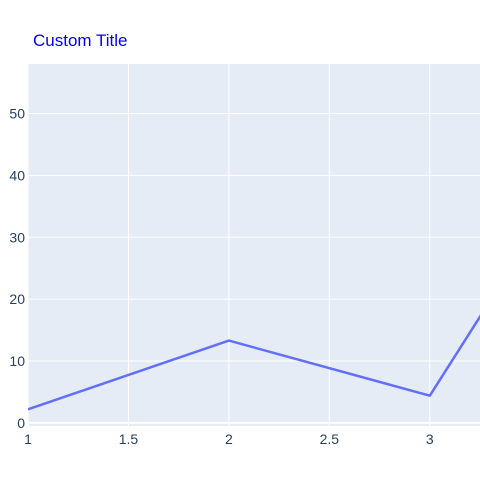 The width and height of the screenshot is (480, 480). What do you see at coordinates (229, 439) in the screenshot?
I see `x-tick-label: 2` at bounding box center [229, 439].